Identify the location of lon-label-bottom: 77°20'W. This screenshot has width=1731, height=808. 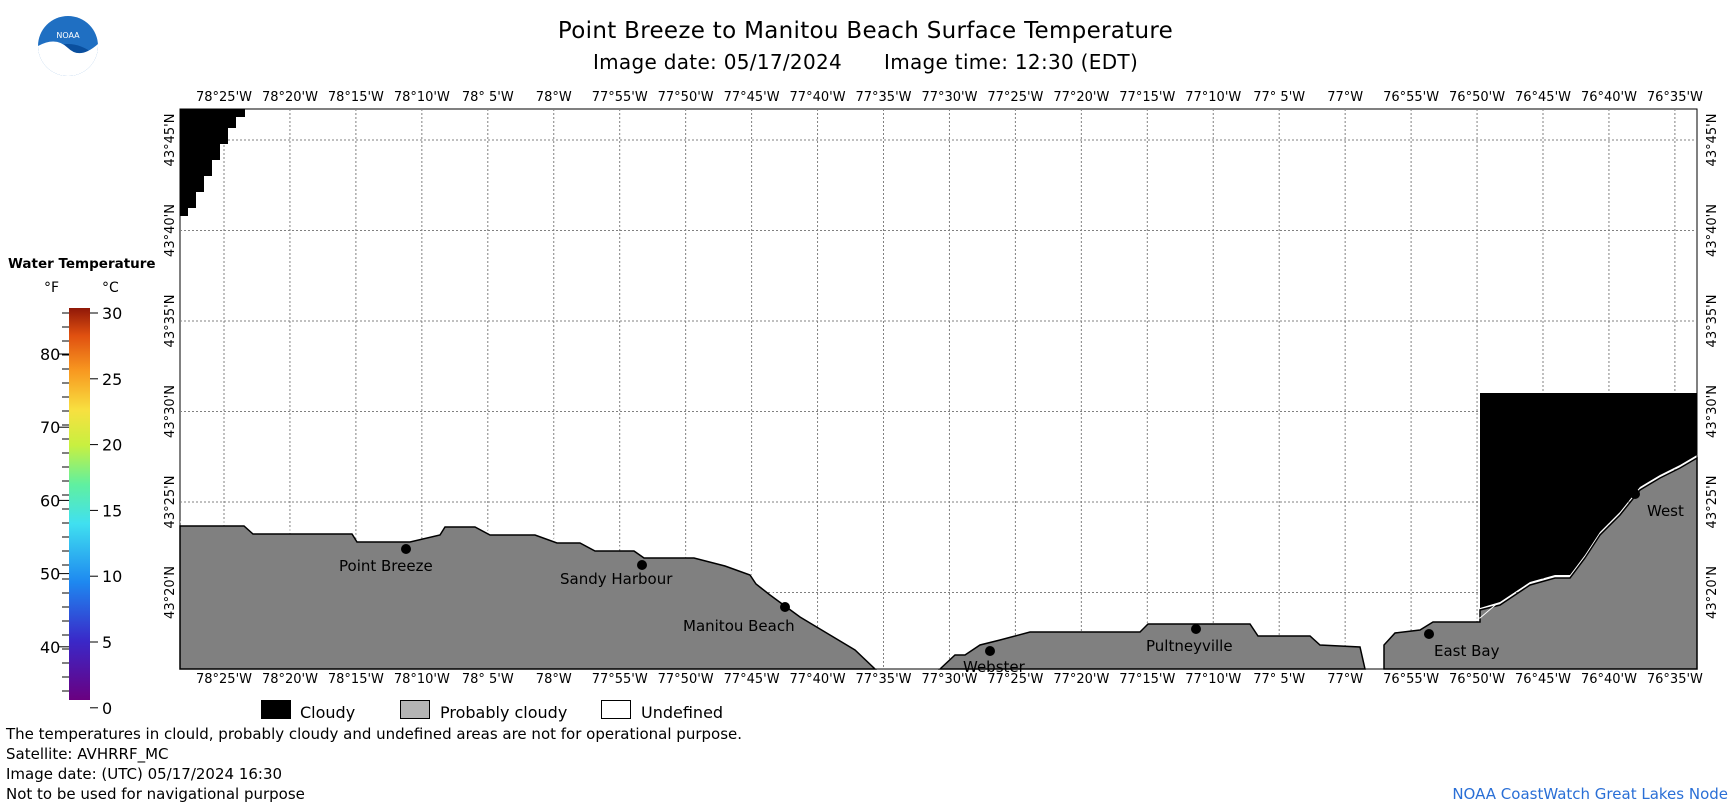
(1081, 679).